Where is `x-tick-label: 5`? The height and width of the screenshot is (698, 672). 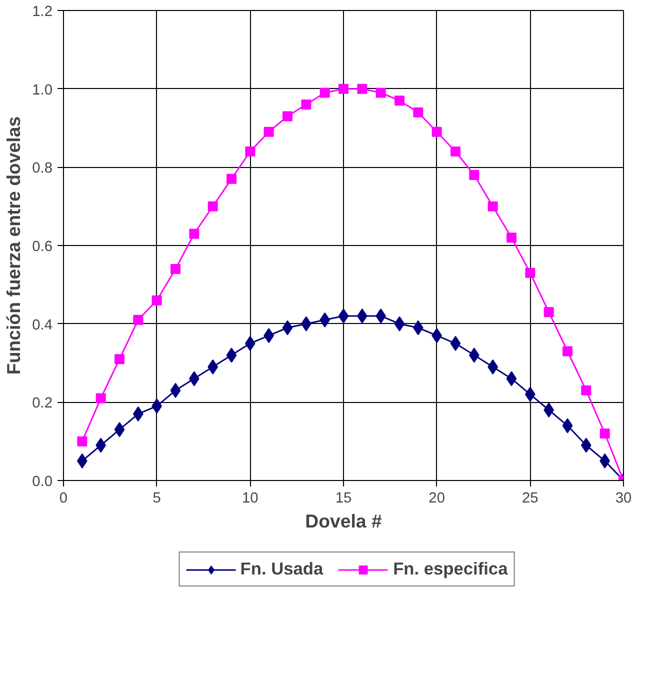
x-tick-label: 5 is located at coordinates (156, 498).